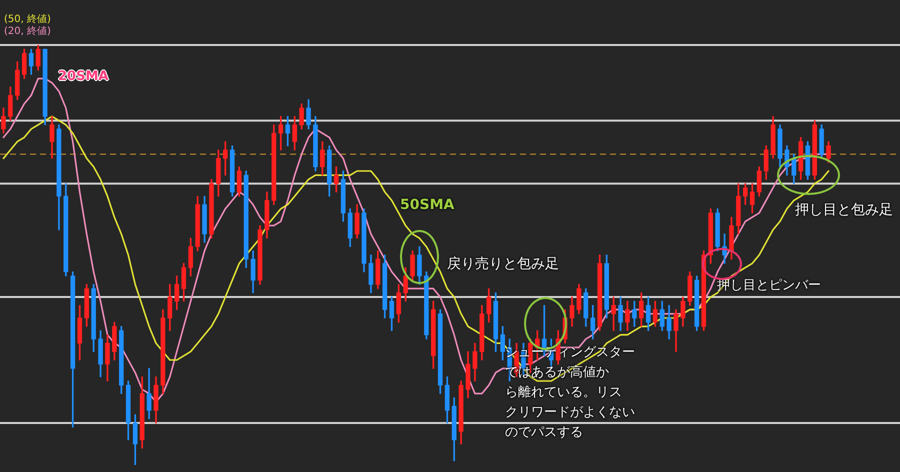 This screenshot has width=900, height=472. Describe the element at coordinates (83, 76) in the screenshot. I see `annotation: 20SMA` at that location.